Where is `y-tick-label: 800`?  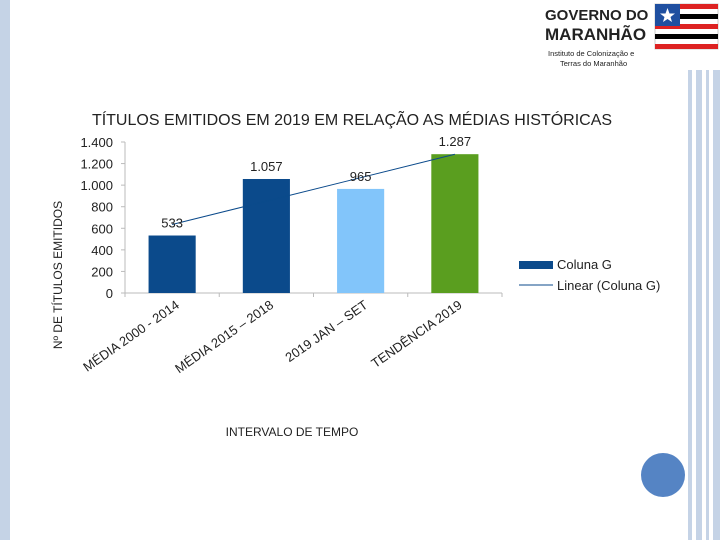 y-tick-label: 800 is located at coordinates (102, 207).